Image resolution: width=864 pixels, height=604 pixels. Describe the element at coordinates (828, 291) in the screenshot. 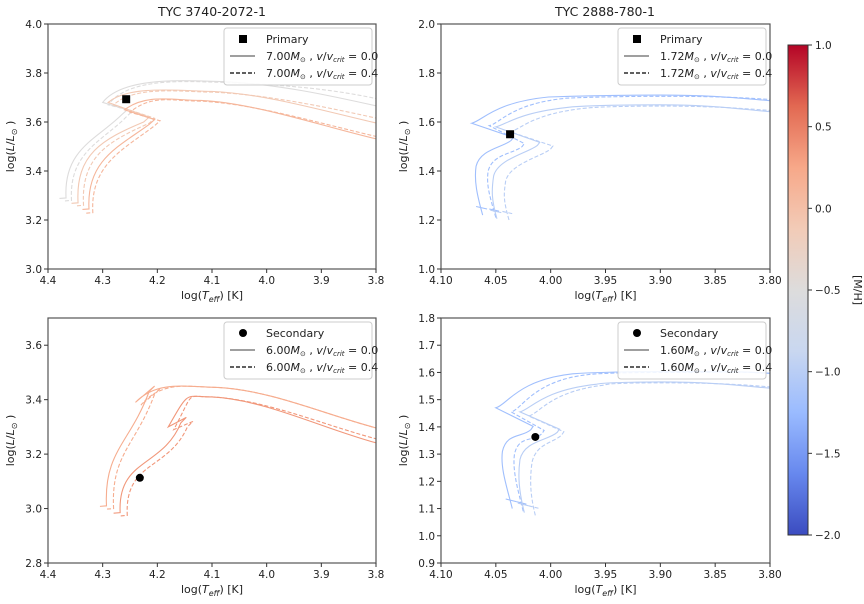

I see `colorbar-tick-label: −0.5` at that location.